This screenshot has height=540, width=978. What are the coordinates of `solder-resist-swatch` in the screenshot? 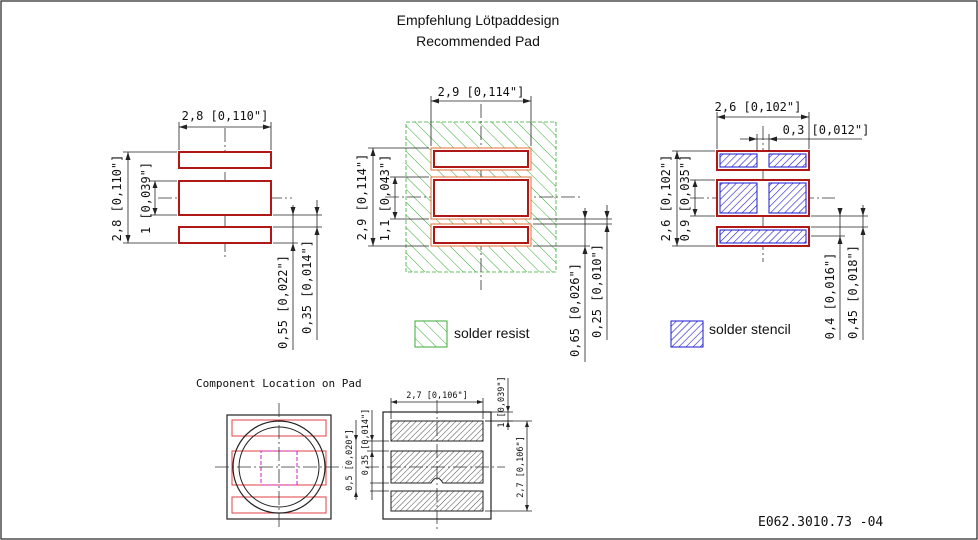 It's located at (431, 334).